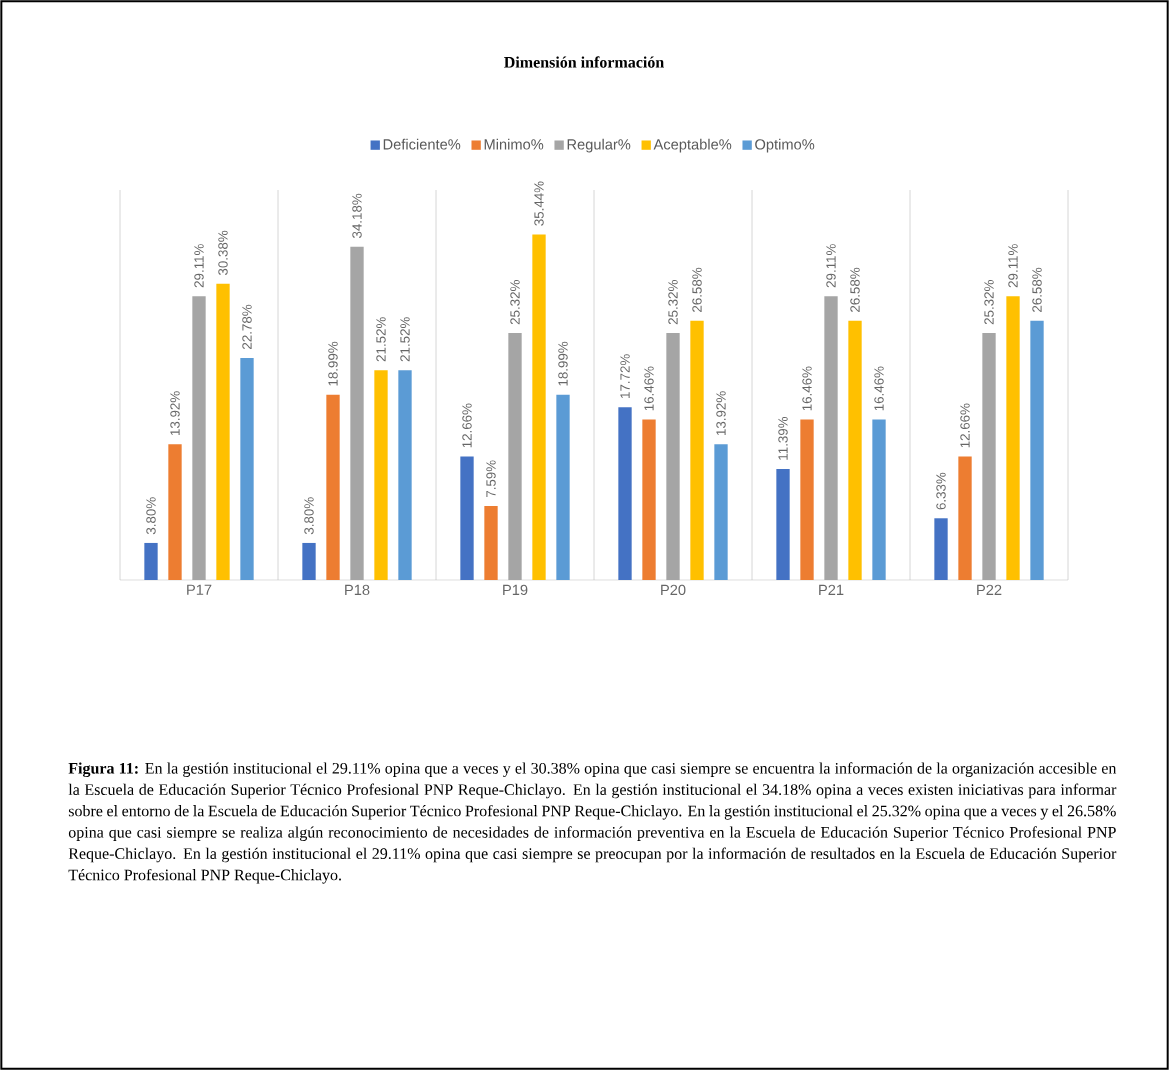 The image size is (1169, 1070). I want to click on data-label: 6.33%, so click(941, 491).